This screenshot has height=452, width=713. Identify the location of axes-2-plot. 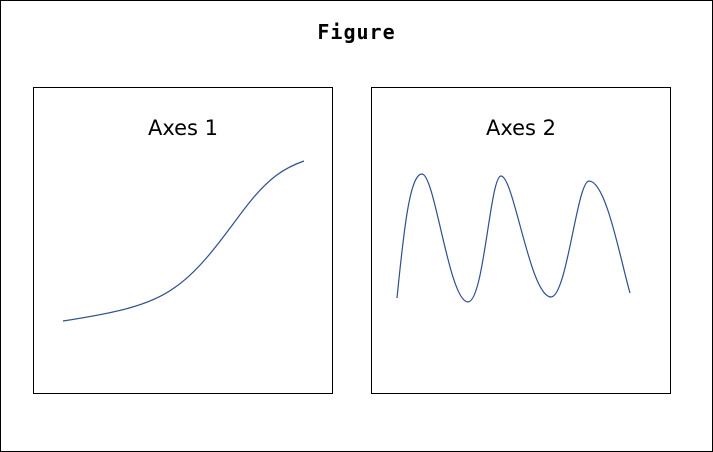
(513, 238).